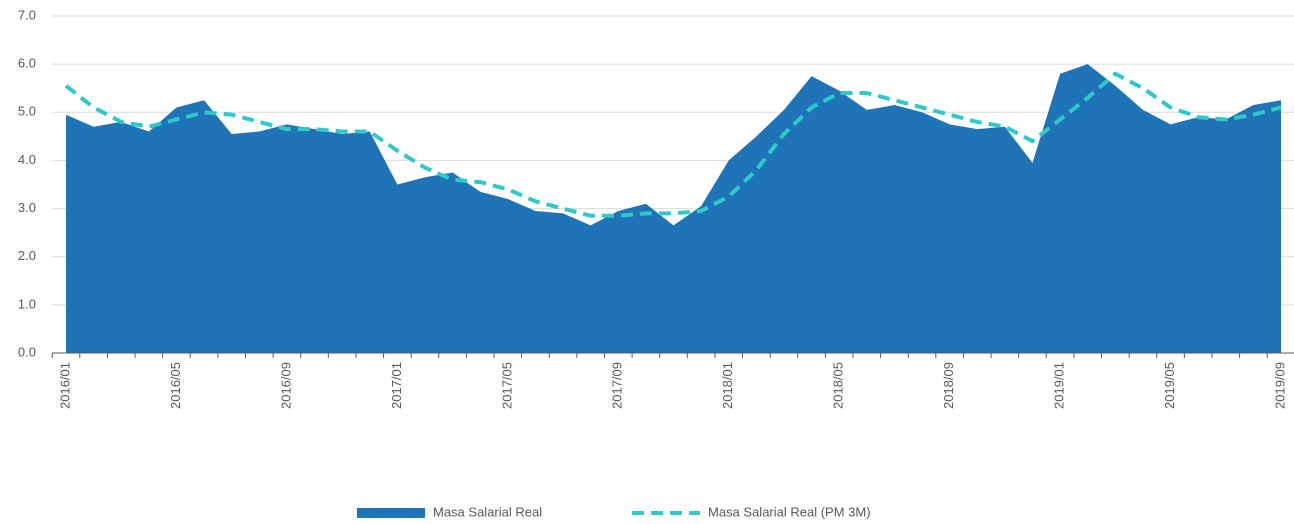 This screenshot has height=524, width=1294. Describe the element at coordinates (789, 511) in the screenshot. I see `legend-label: Masa Salarial Real (PM 3M)` at that location.